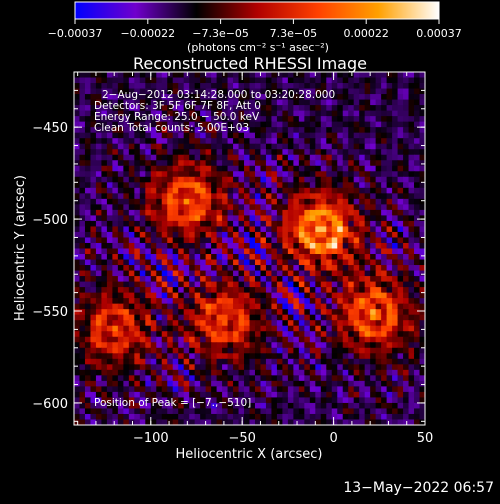 This screenshot has height=504, width=500. What do you see at coordinates (50, 220) in the screenshot?
I see `y-tick-label: −500` at bounding box center [50, 220].